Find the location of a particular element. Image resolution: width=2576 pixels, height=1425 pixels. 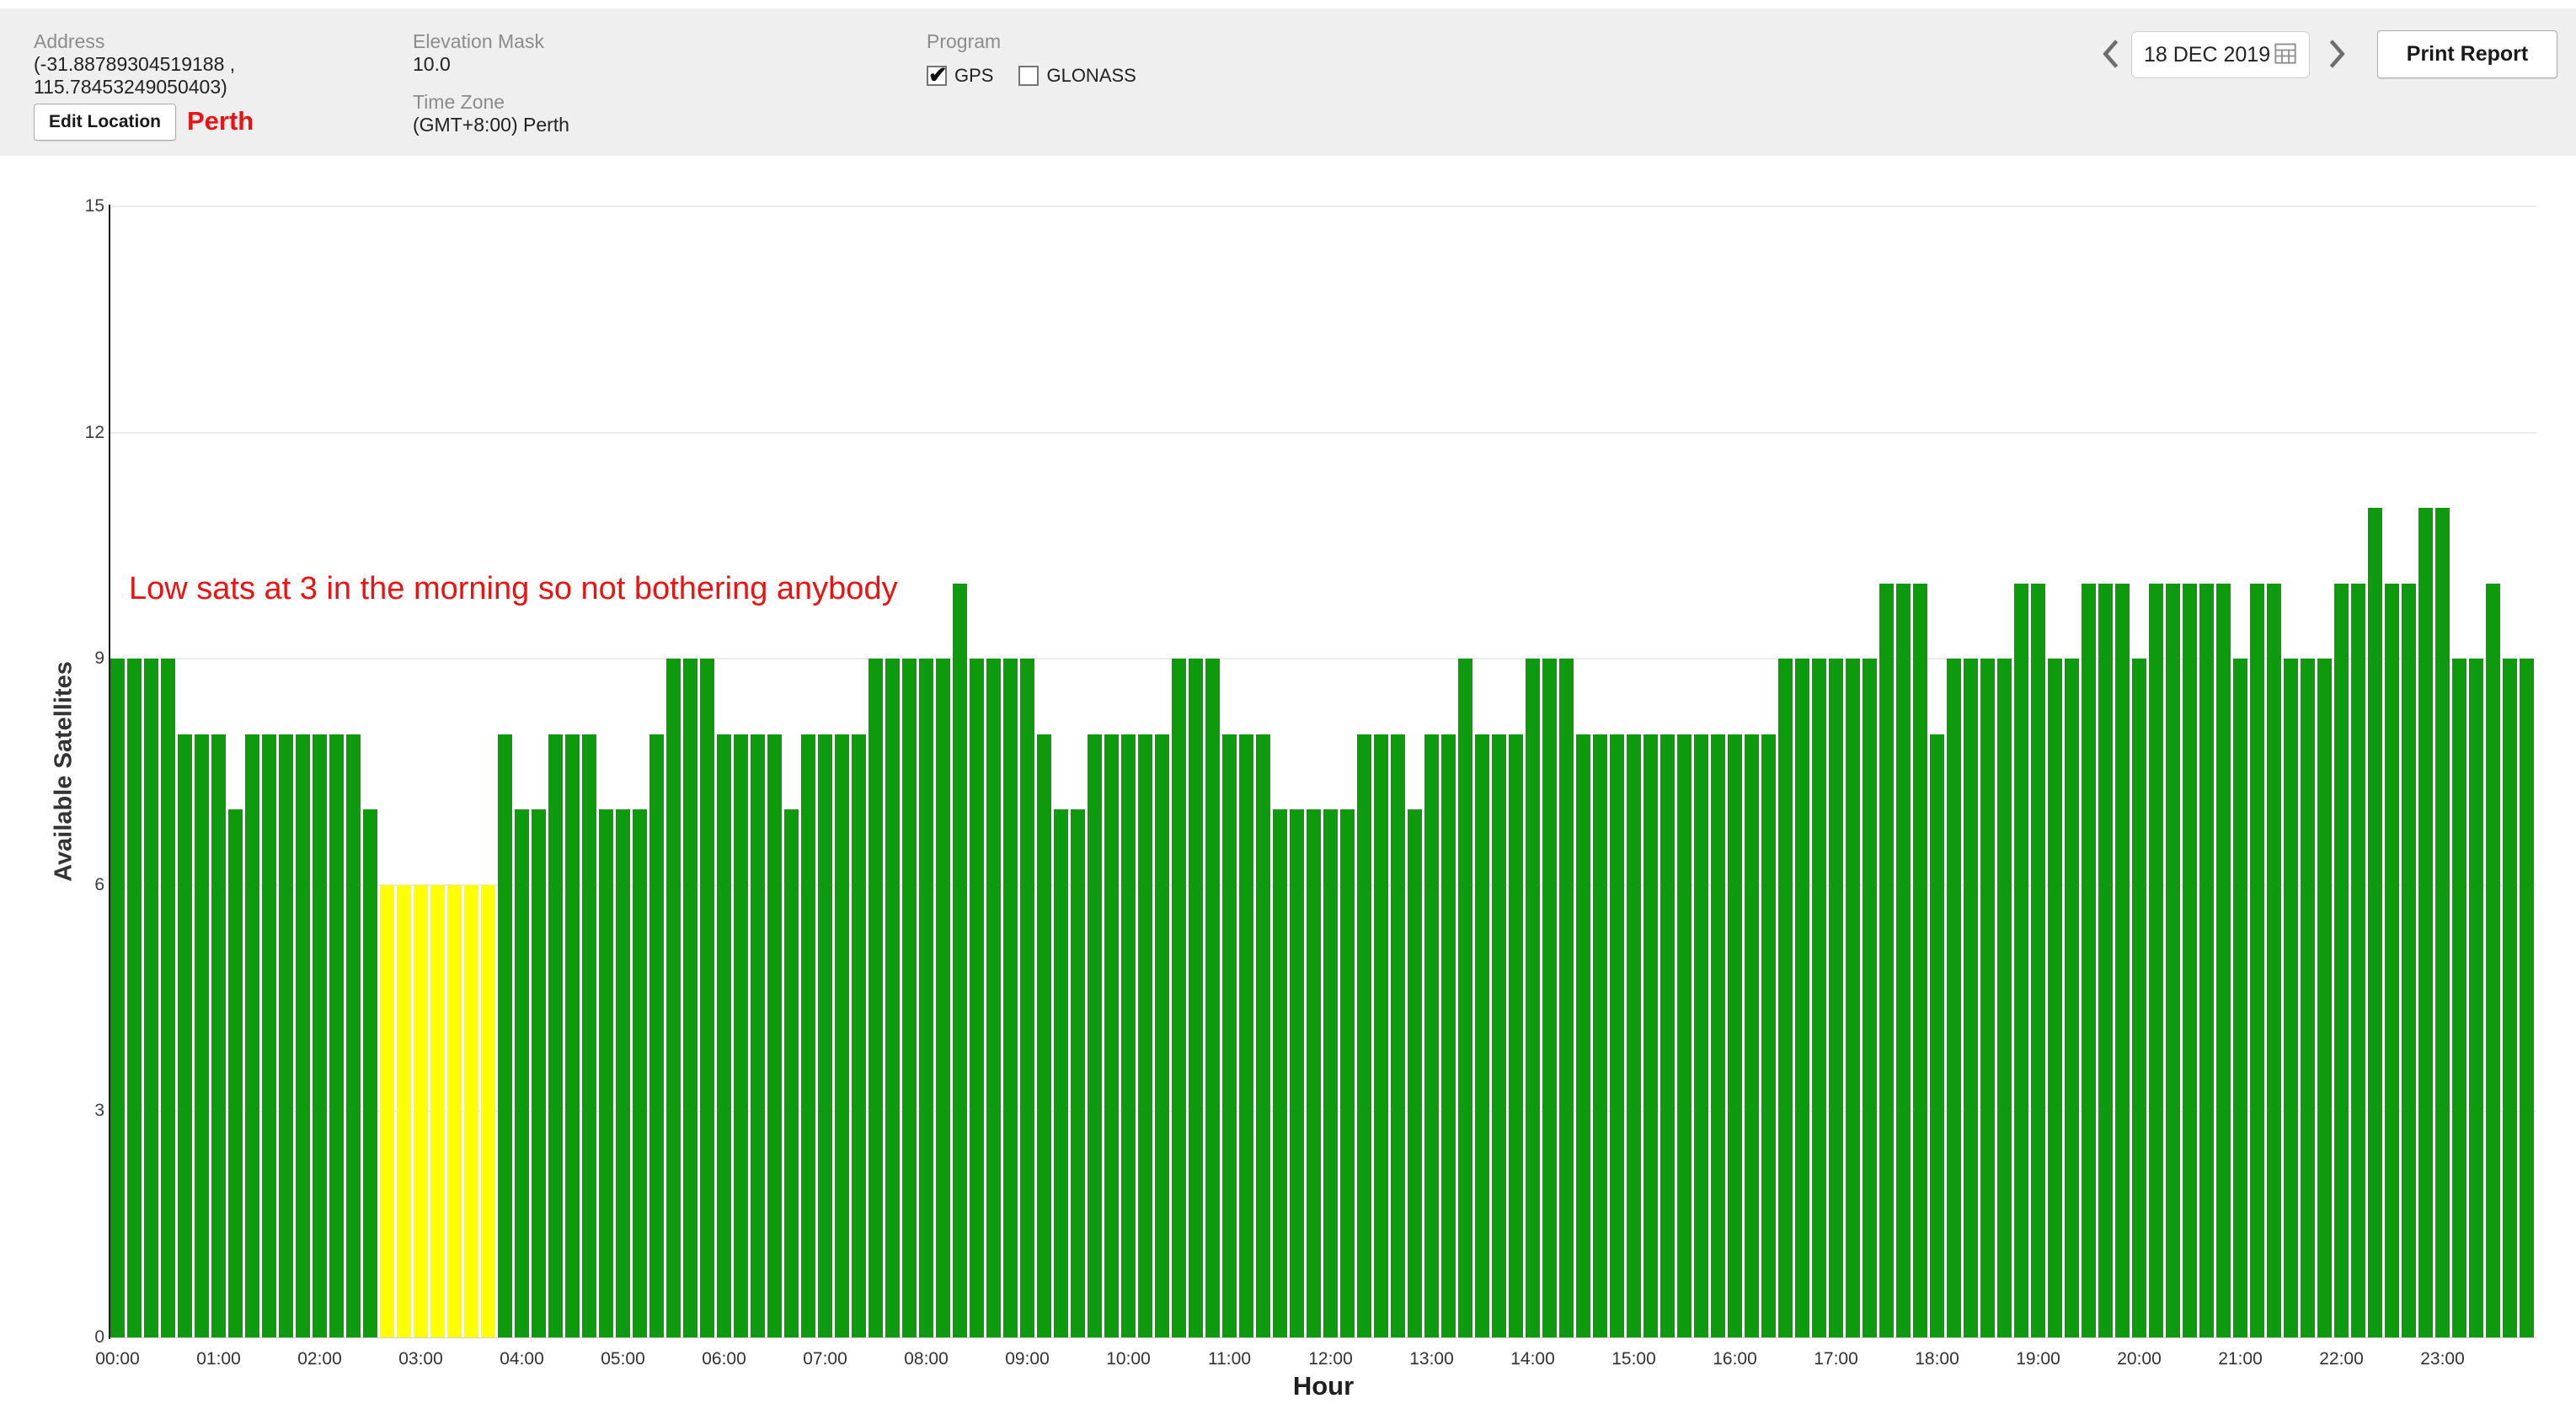

gps-checkbox-label: GPS is located at coordinates (974, 75).